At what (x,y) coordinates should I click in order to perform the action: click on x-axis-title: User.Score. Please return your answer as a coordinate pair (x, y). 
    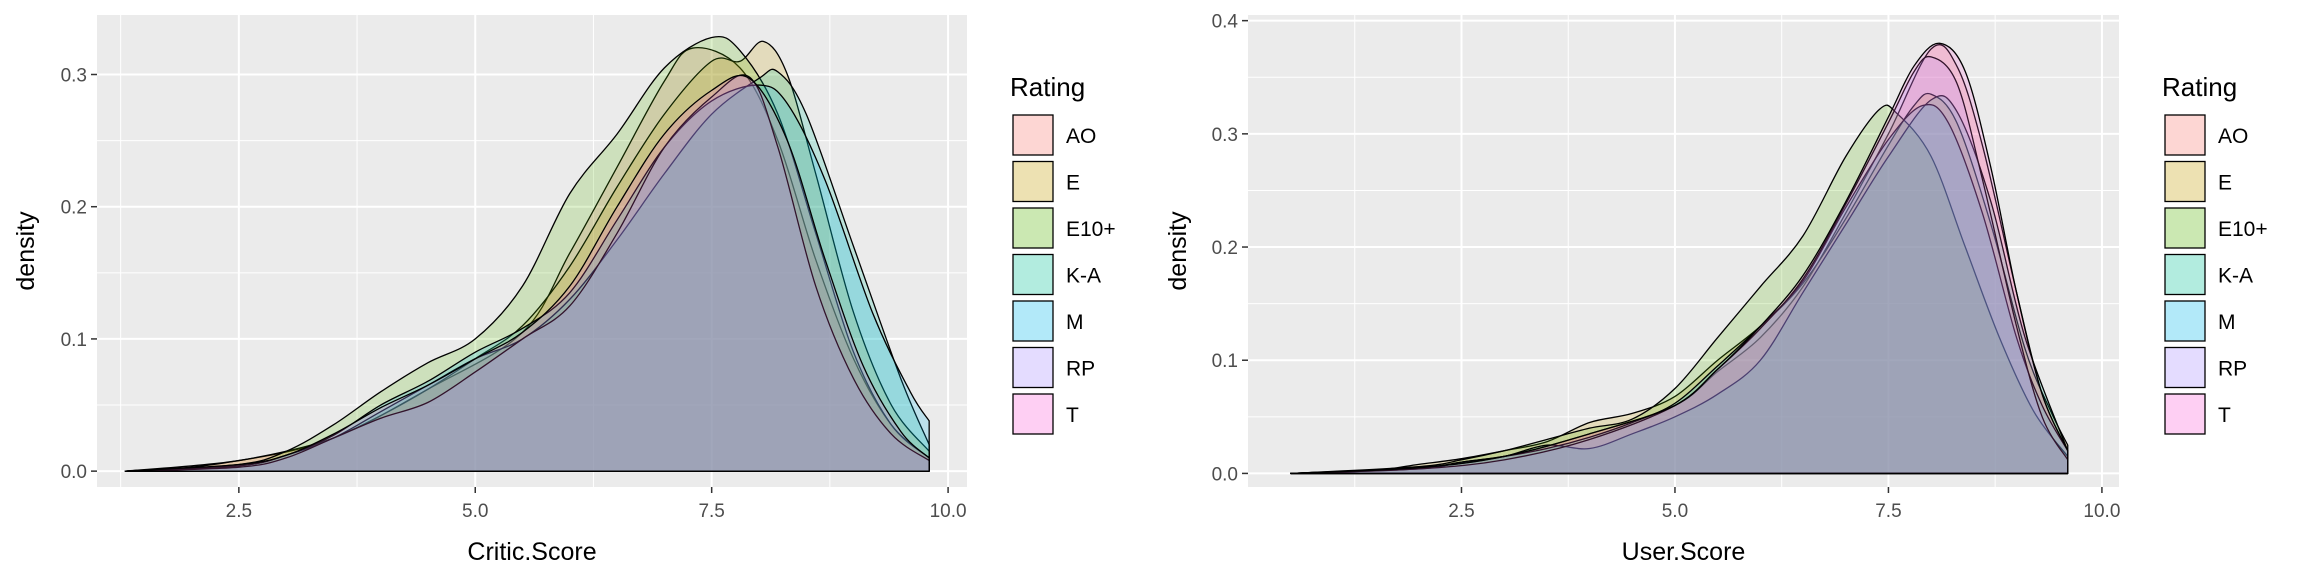
    Looking at the image, I should click on (1684, 552).